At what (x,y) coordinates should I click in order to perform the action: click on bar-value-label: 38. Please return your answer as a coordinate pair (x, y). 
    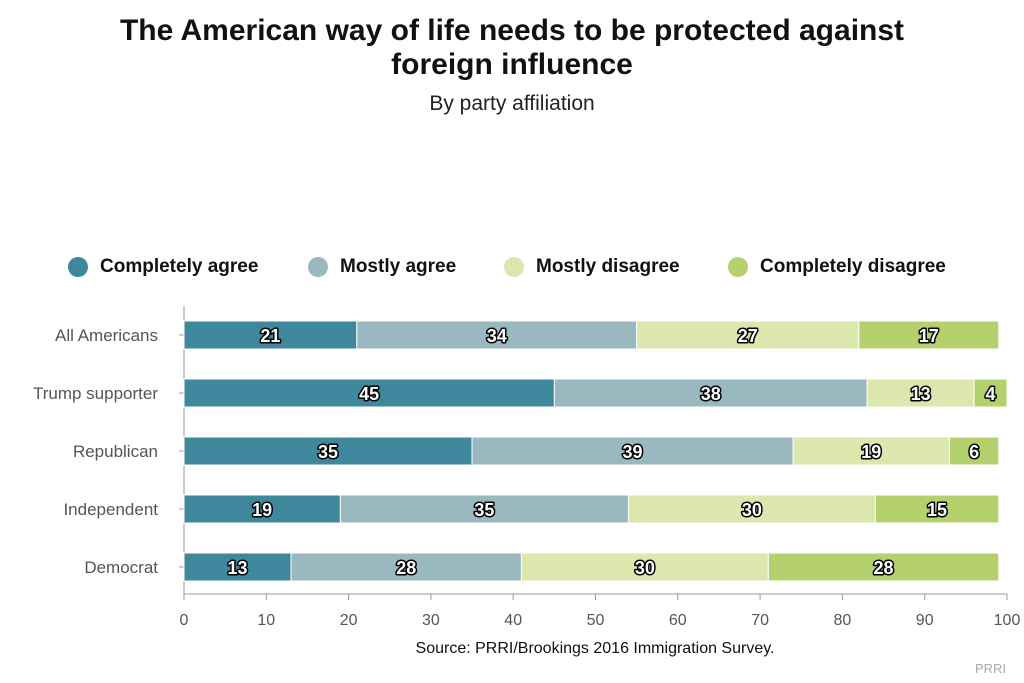
    Looking at the image, I should click on (711, 394).